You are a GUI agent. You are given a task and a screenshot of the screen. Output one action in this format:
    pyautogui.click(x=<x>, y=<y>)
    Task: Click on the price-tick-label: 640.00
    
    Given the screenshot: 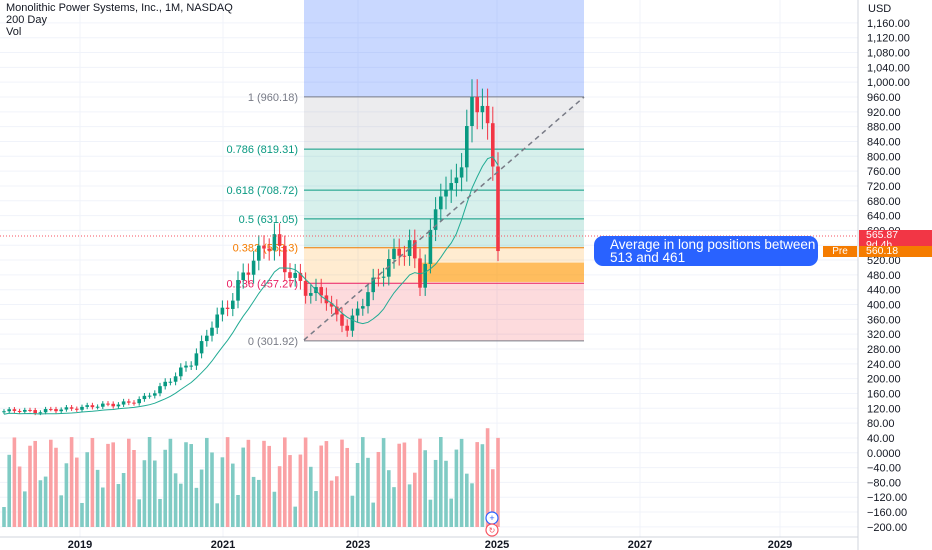 What is the action you would take?
    pyautogui.click(x=884, y=217)
    